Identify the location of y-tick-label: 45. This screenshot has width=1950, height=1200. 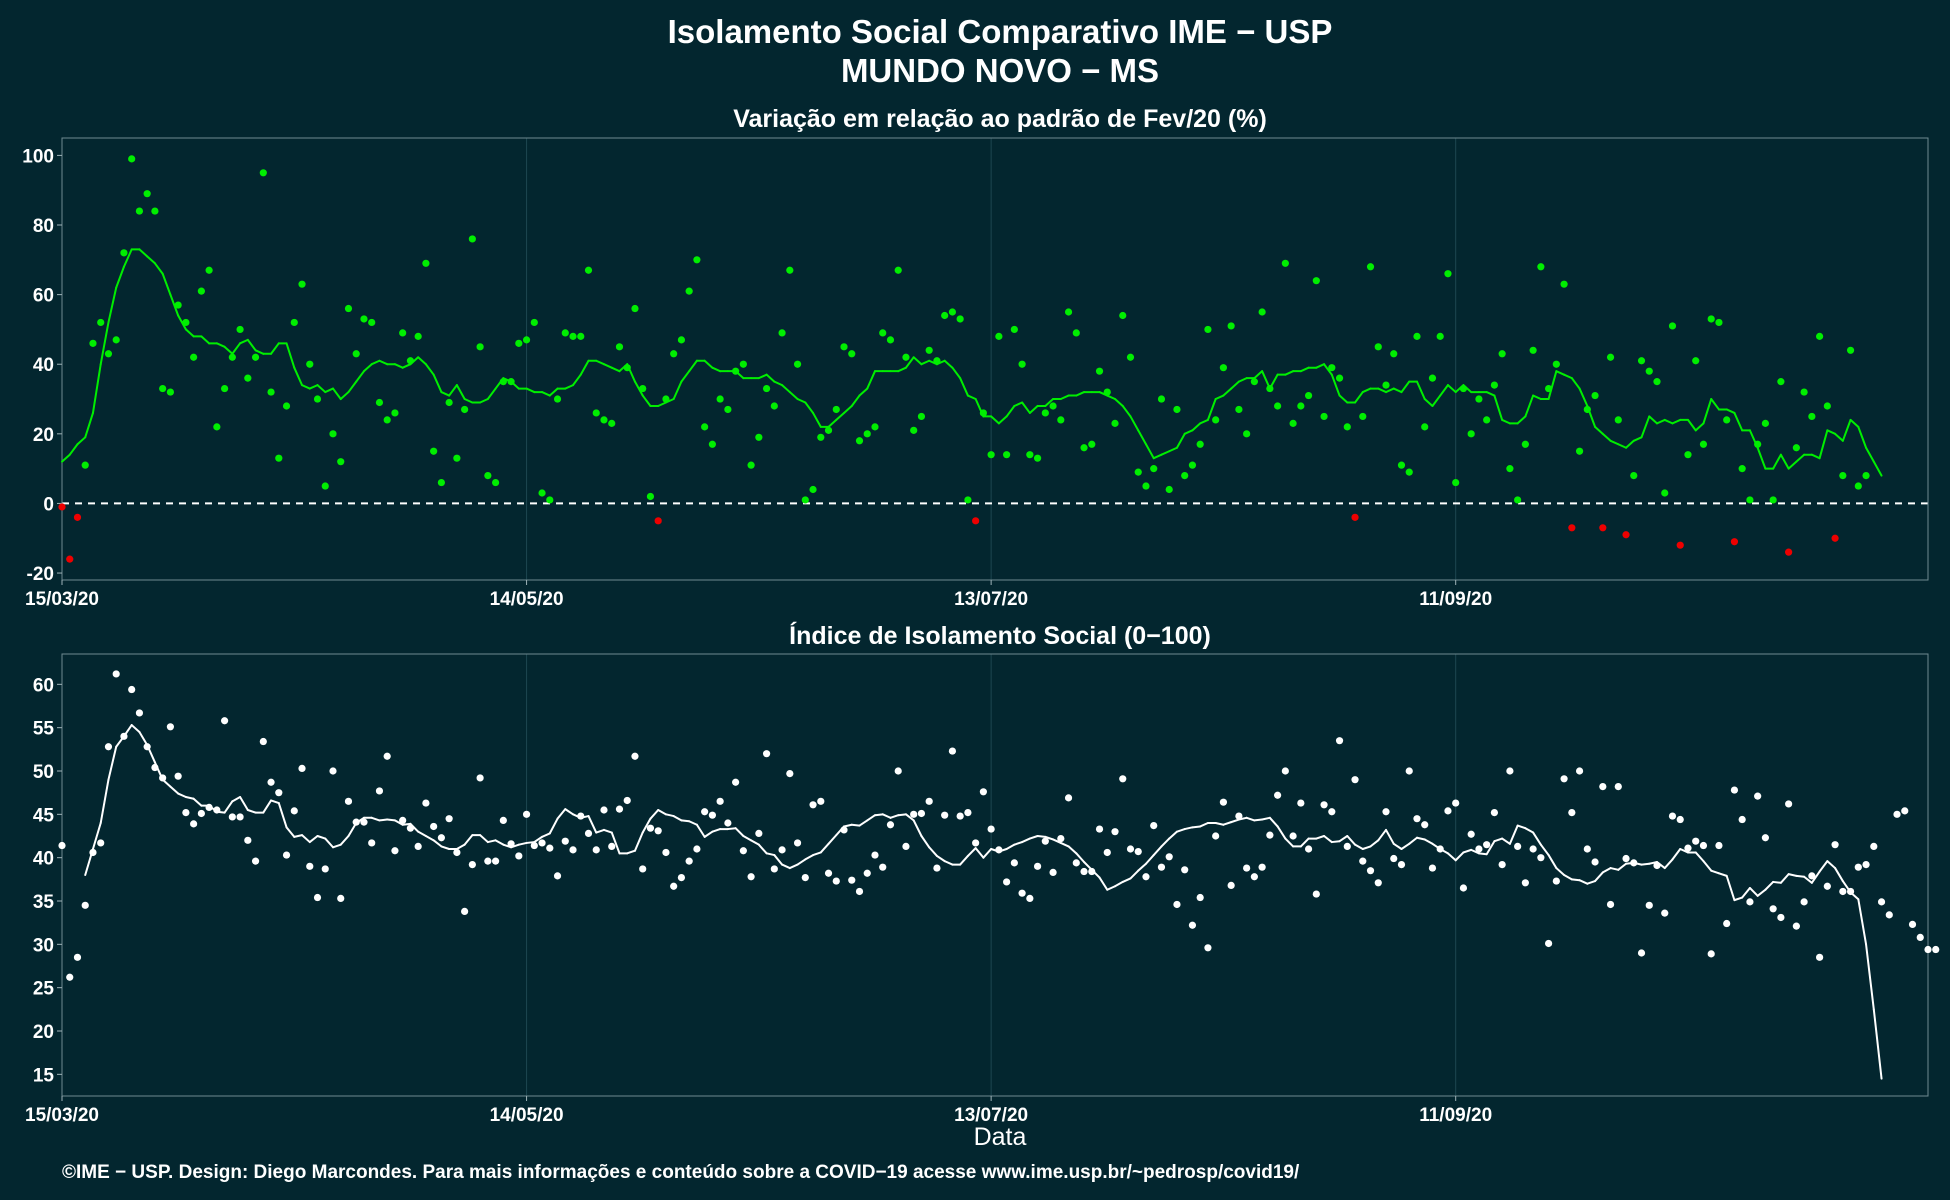
(44, 815).